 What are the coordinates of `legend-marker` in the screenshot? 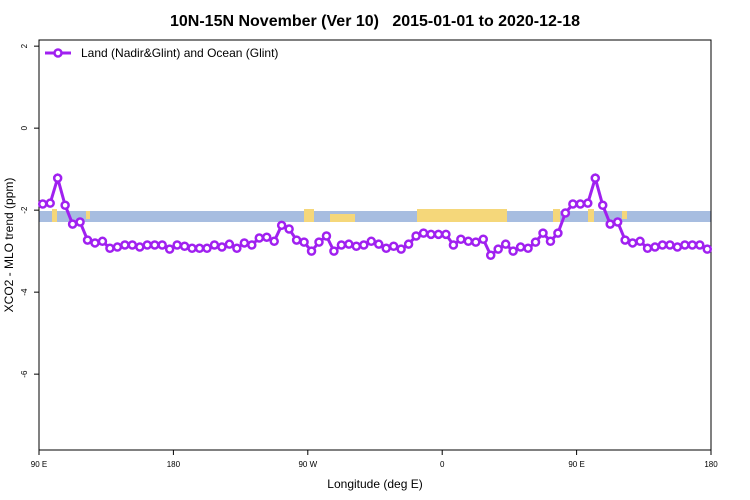 It's located at (58, 53).